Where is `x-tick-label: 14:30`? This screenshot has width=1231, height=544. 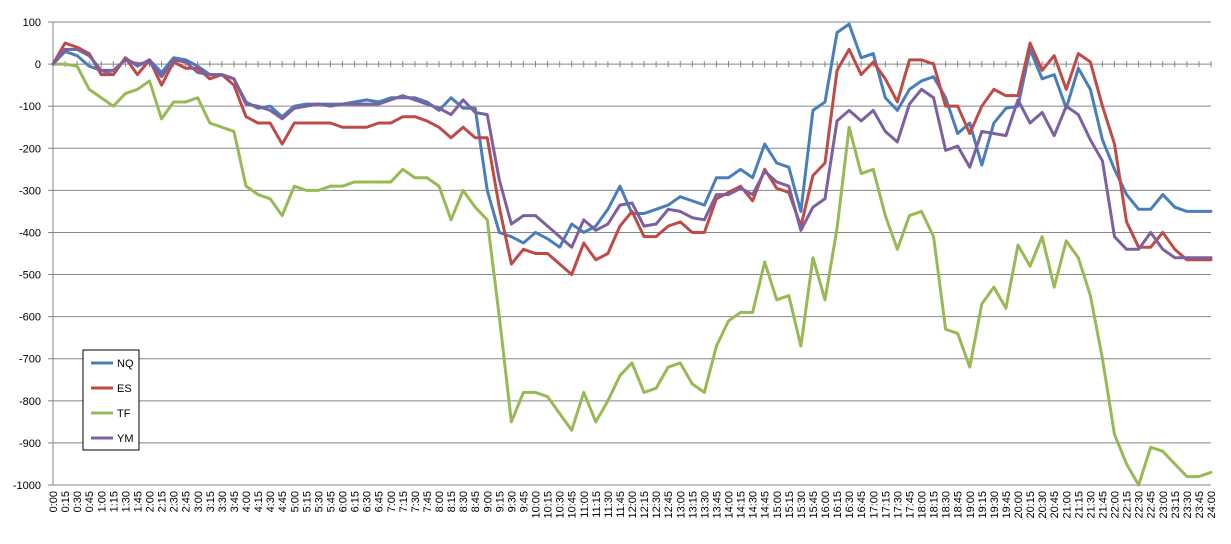
x-tick-label: 14:30 is located at coordinates (754, 505).